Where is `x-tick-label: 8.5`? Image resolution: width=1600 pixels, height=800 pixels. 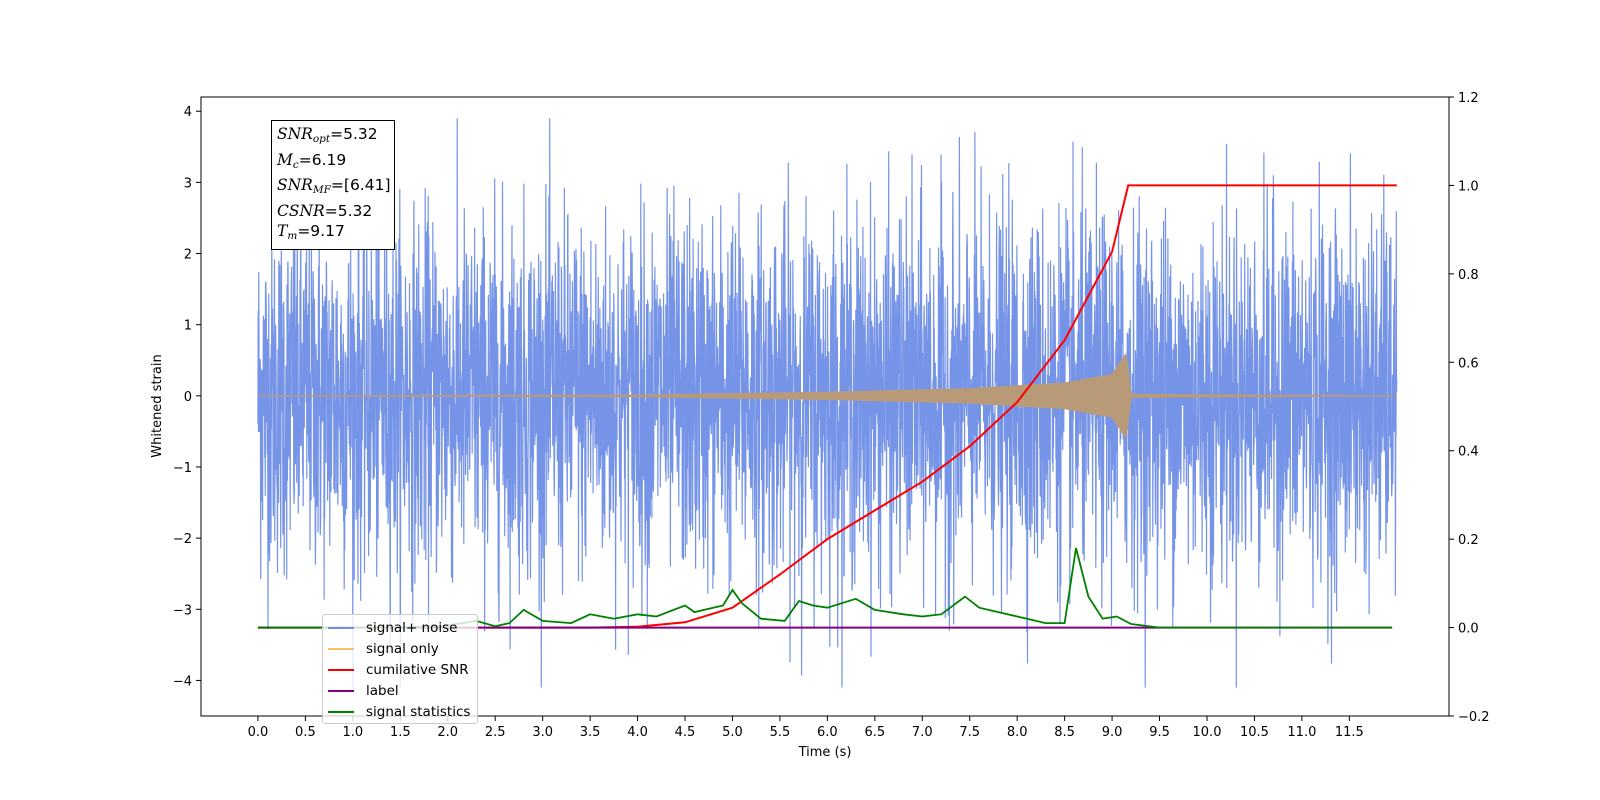
x-tick-label: 8.5 is located at coordinates (1064, 732).